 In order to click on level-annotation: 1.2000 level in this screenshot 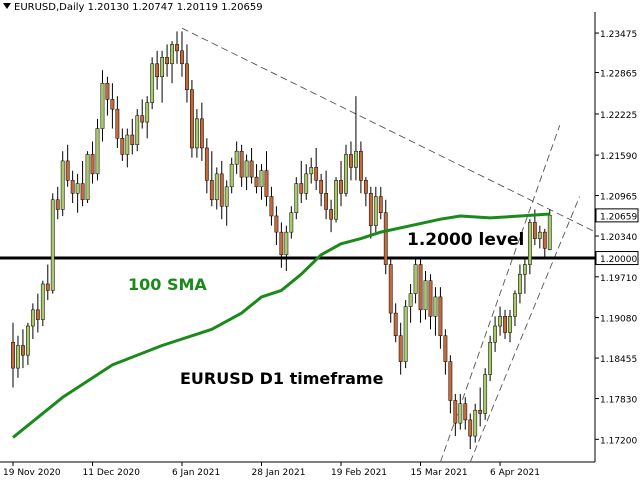, I will do `click(465, 240)`.